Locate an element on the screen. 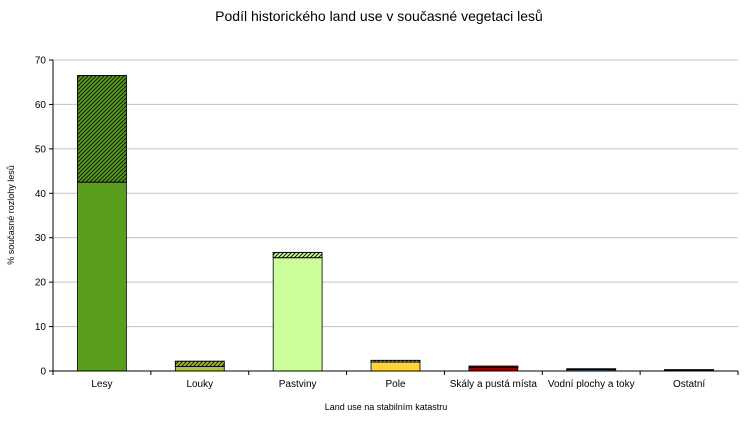 This screenshot has height=422, width=750. y-tick-label: 30 is located at coordinates (41, 238).